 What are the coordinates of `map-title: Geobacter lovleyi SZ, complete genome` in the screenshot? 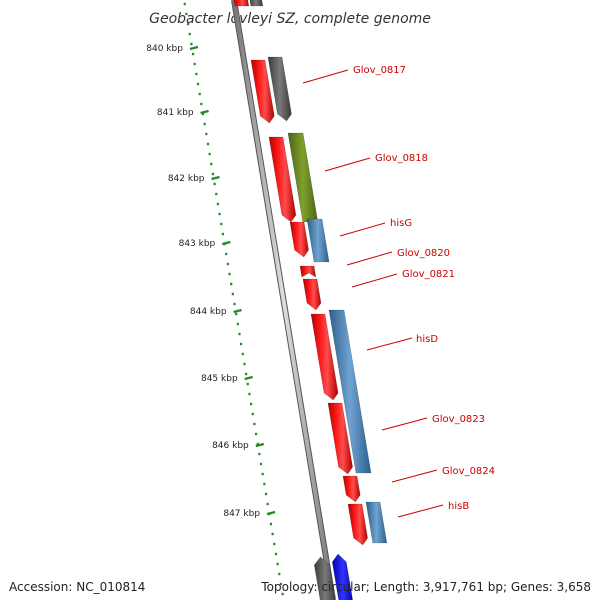 It's located at (290, 19).